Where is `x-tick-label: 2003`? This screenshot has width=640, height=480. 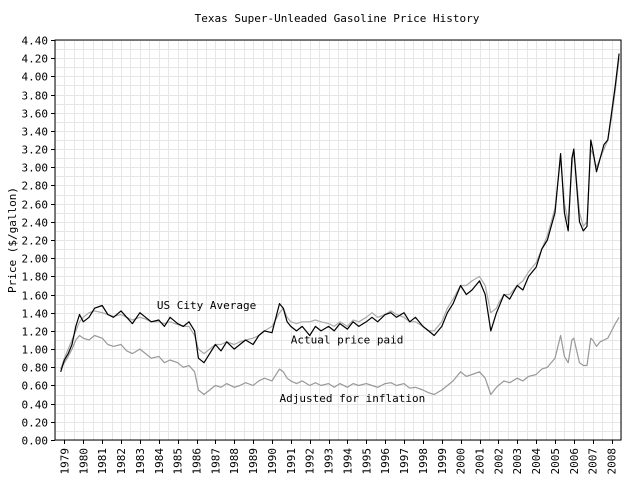 x-tick-label: 2003 is located at coordinates (517, 461).